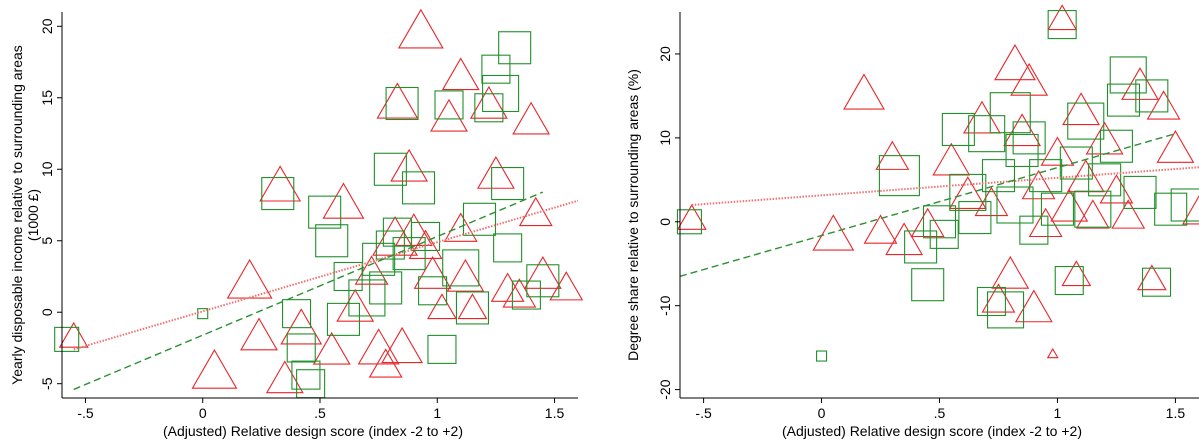  Describe the element at coordinates (326, 275) in the screenshot. I see `left-fit-line-dotted` at that location.